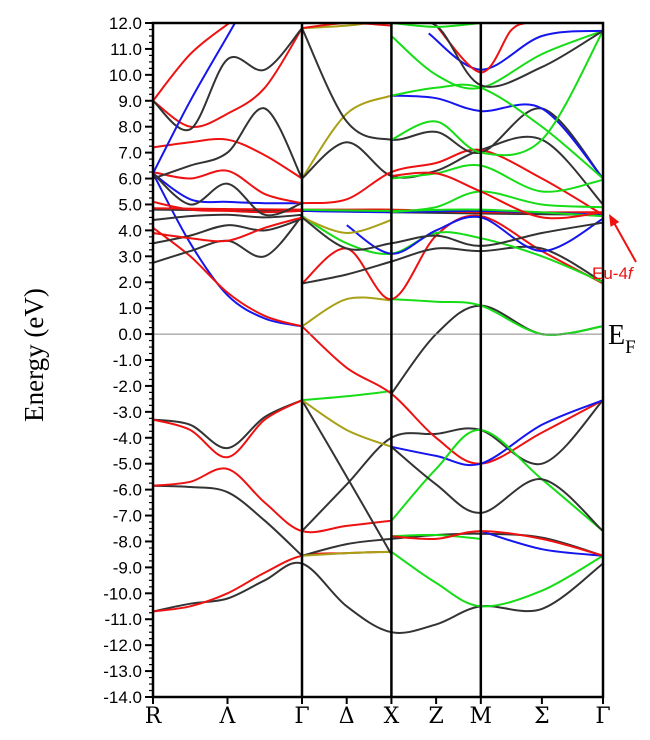 Image resolution: width=650 pixels, height=740 pixels. Describe the element at coordinates (631, 273) in the screenshot. I see `annotation-italic: f` at that location.